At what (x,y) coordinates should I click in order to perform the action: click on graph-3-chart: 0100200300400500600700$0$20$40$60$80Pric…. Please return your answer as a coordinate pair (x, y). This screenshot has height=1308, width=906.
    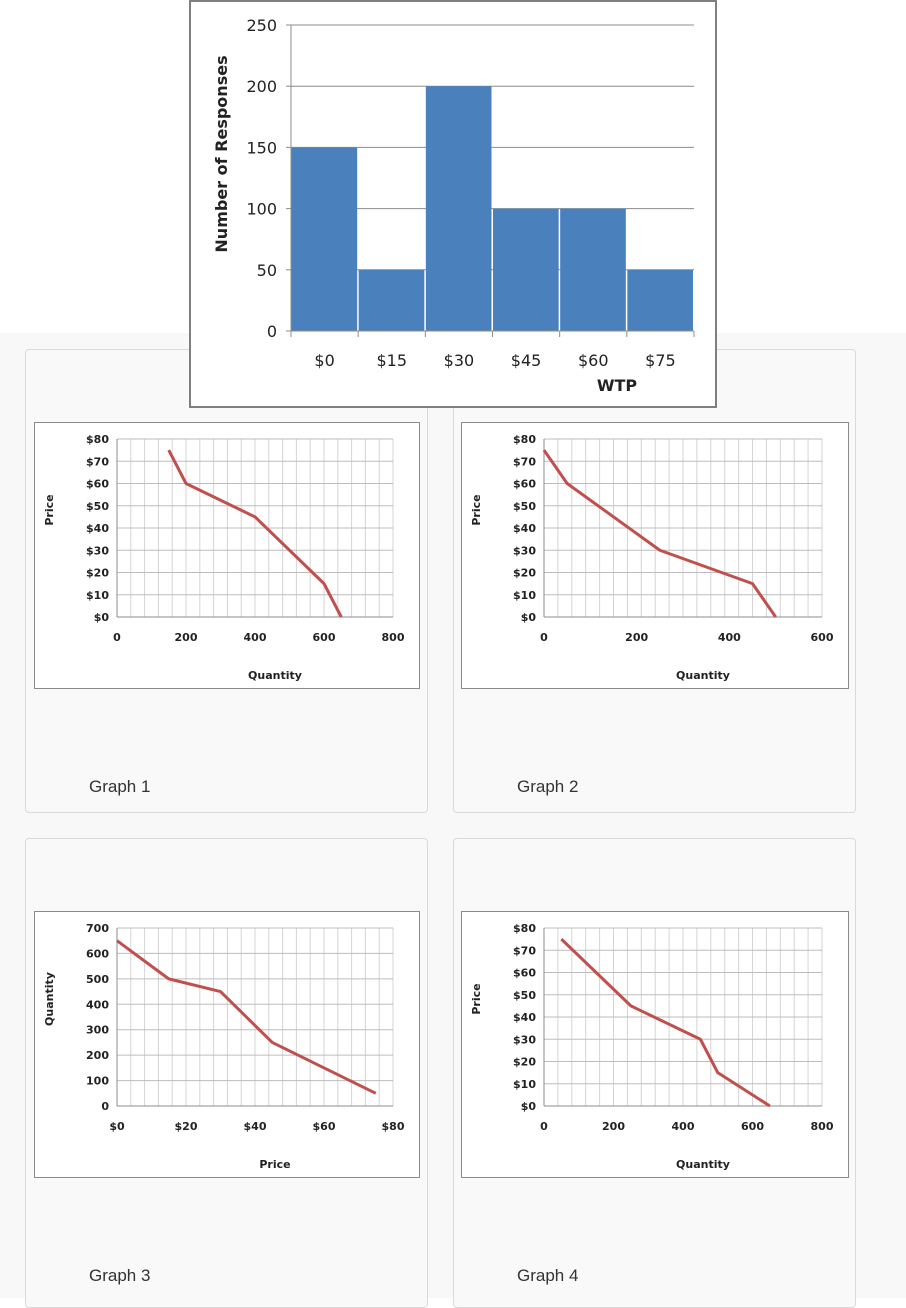
    Looking at the image, I should click on (228, 1045).